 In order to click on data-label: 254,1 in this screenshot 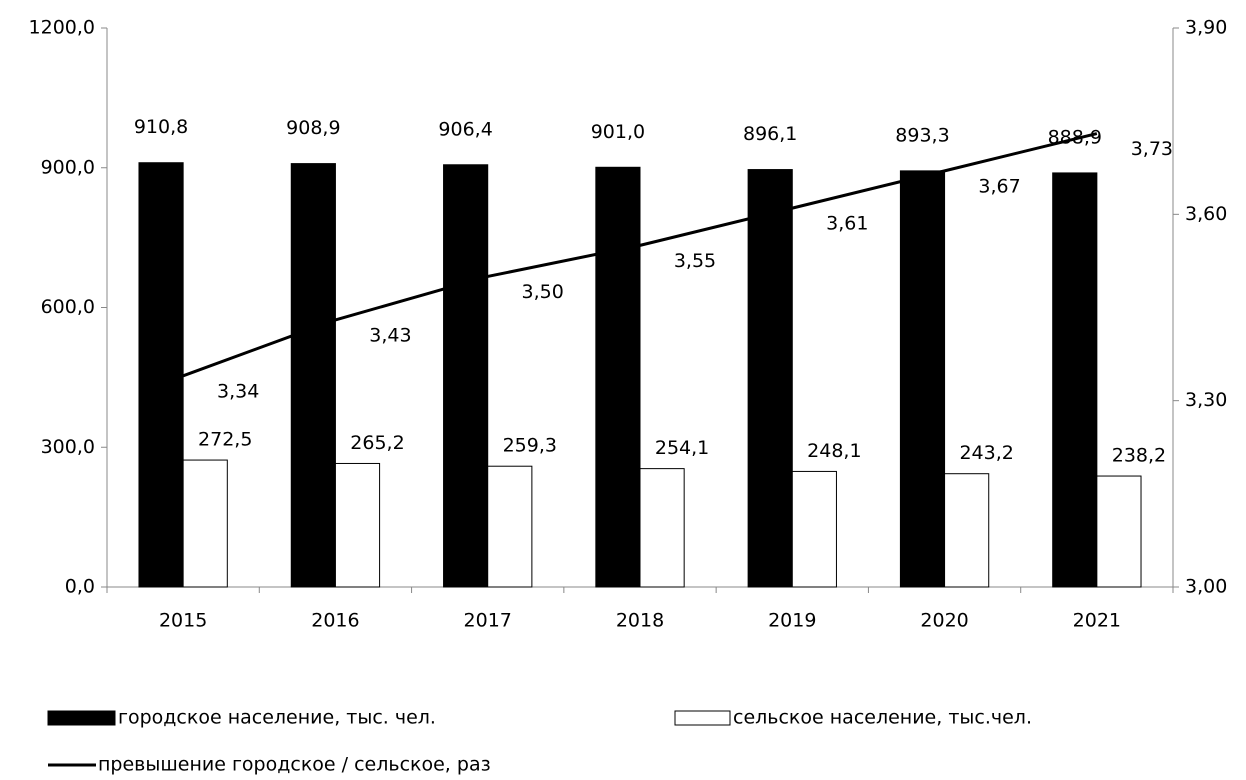, I will do `click(682, 448)`.